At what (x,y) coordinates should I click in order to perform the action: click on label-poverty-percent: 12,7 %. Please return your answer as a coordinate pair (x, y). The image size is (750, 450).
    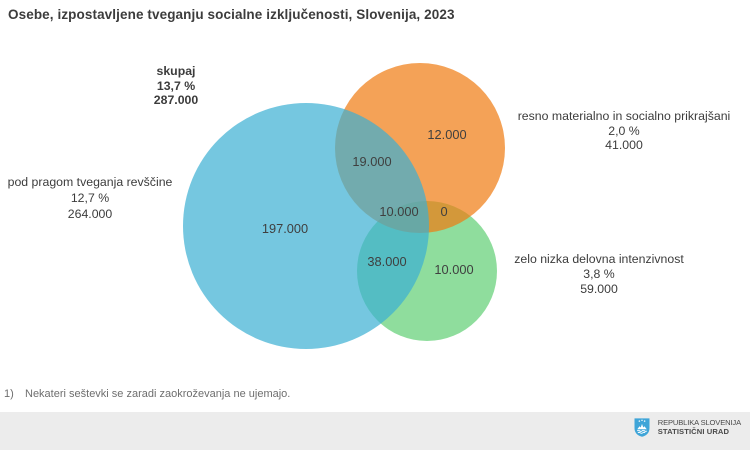
    Looking at the image, I should click on (90, 198).